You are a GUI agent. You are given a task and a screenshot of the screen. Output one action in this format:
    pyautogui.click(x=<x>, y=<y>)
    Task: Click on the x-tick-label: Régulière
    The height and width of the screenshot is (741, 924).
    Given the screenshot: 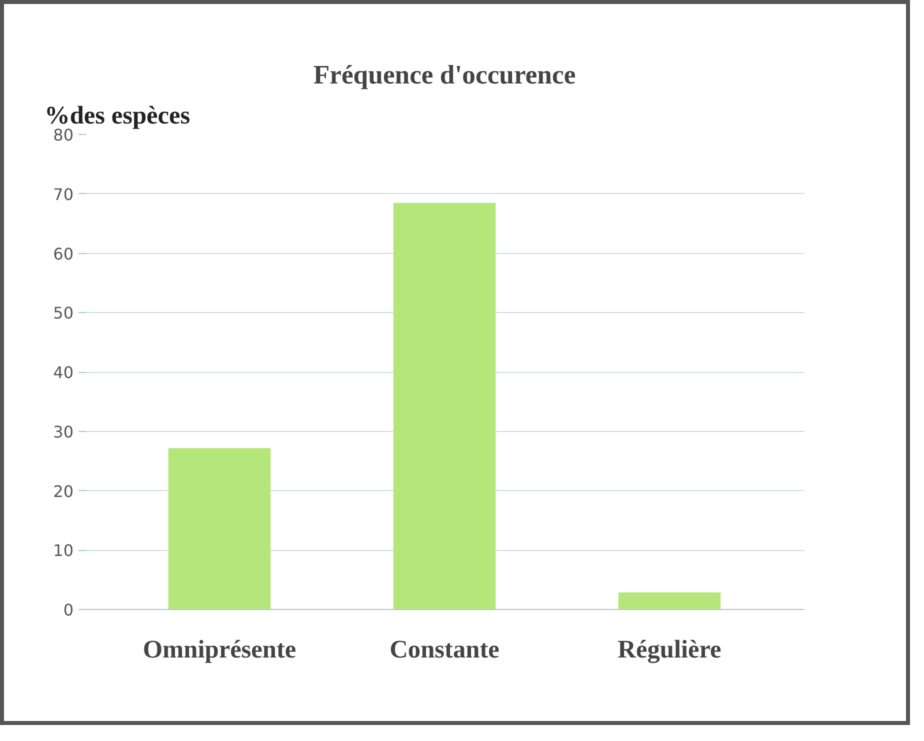 What is the action you would take?
    pyautogui.click(x=670, y=650)
    